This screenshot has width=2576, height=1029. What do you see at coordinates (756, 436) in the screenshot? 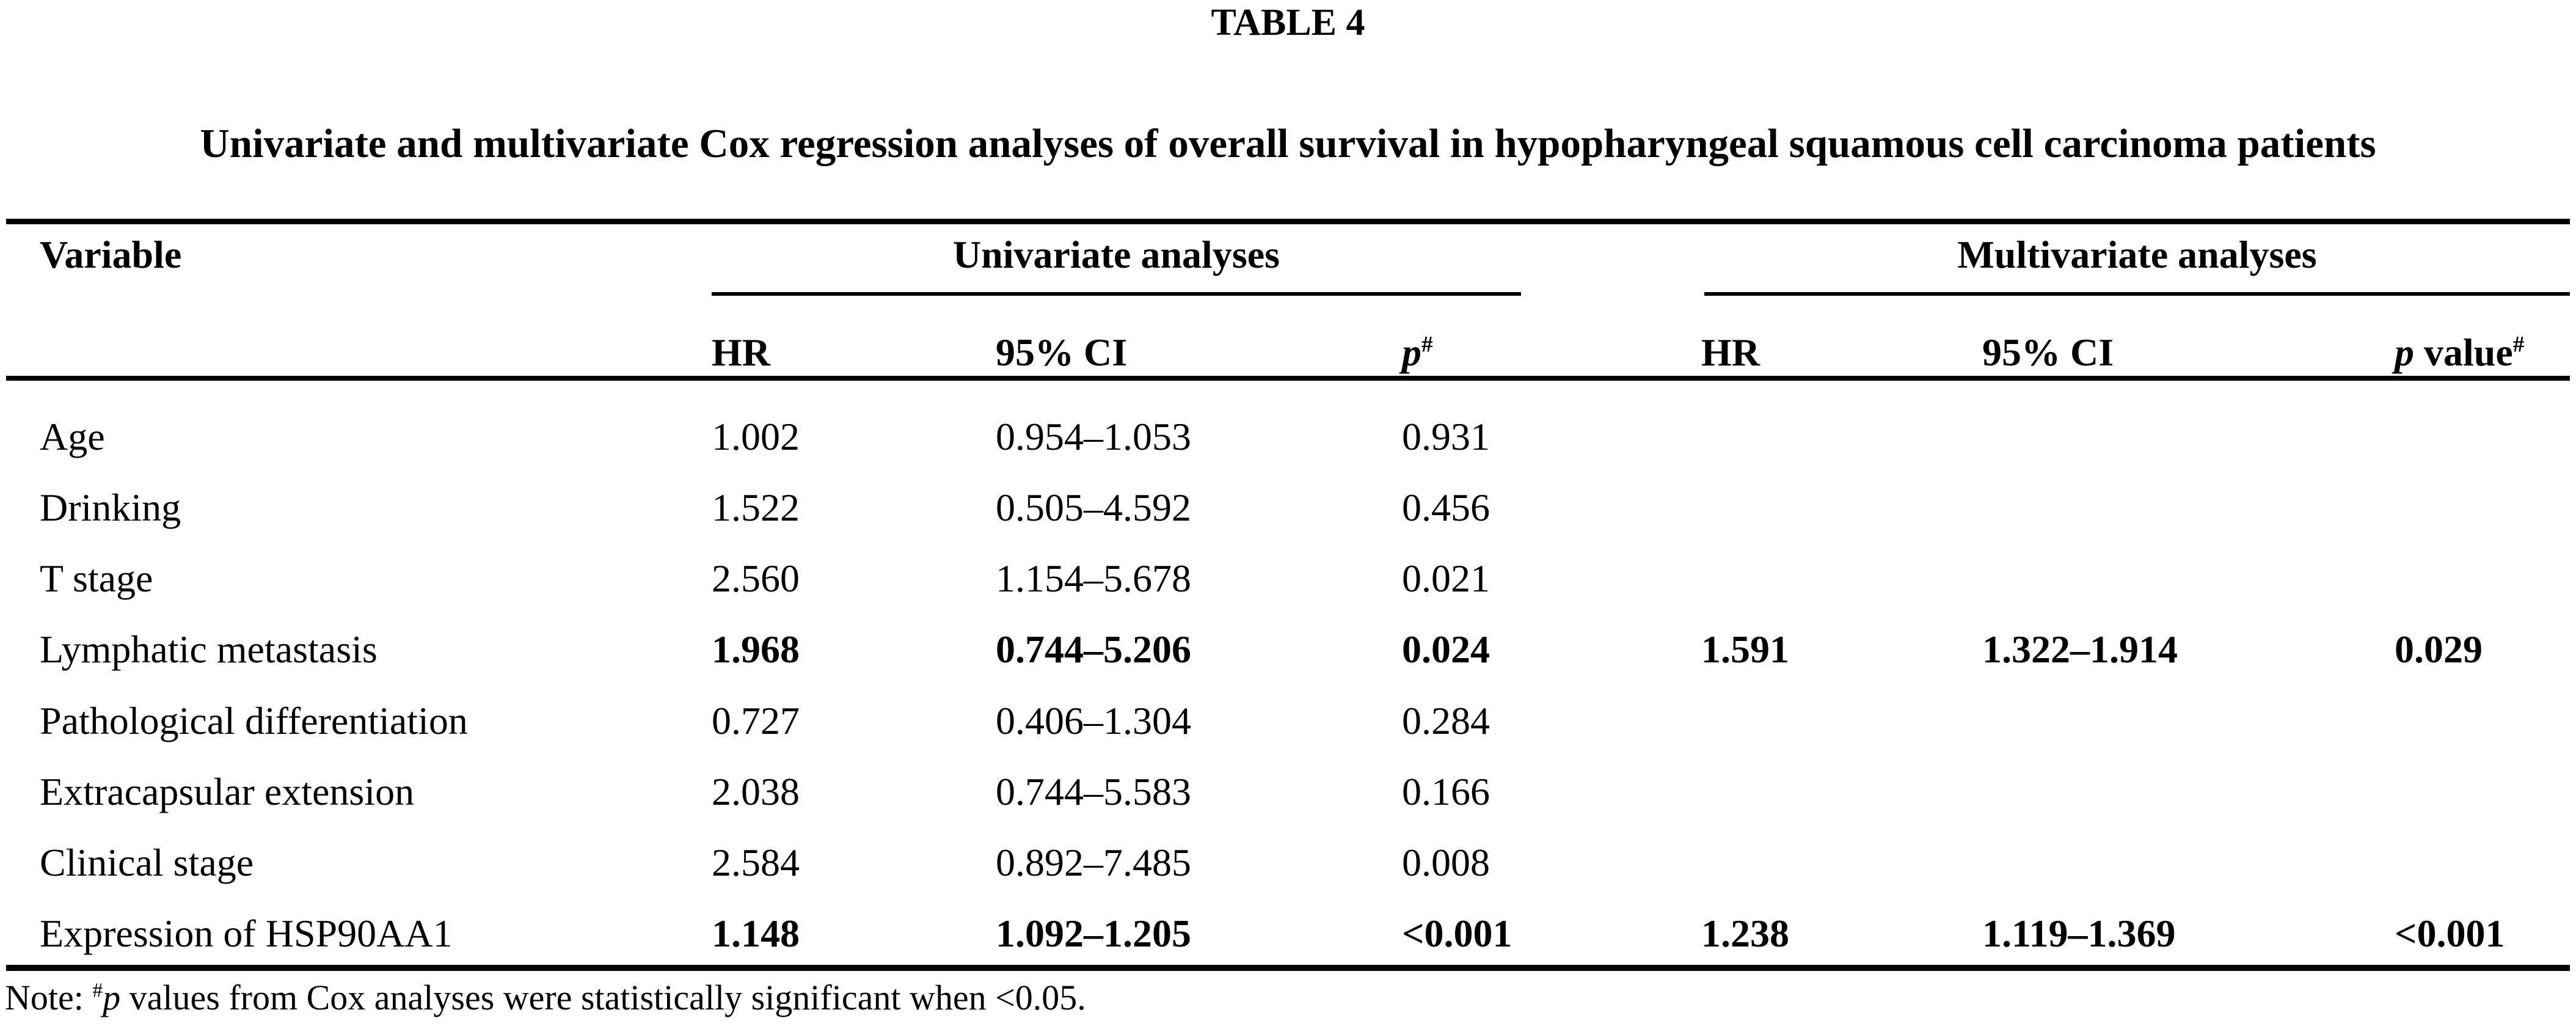
I see `cell-uni-hr: 1.002` at bounding box center [756, 436].